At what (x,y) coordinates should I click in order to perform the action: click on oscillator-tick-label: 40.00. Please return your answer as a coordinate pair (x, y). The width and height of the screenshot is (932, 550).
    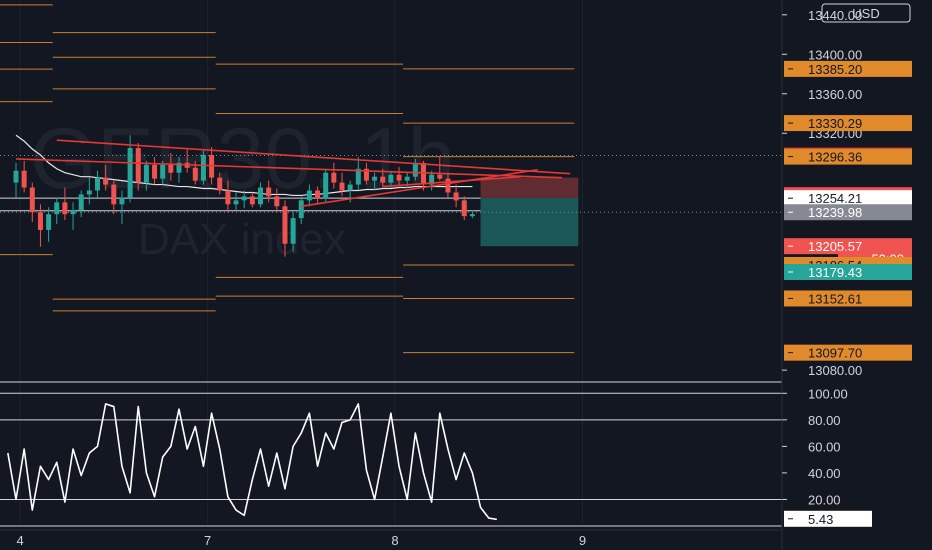
    Looking at the image, I should click on (824, 473).